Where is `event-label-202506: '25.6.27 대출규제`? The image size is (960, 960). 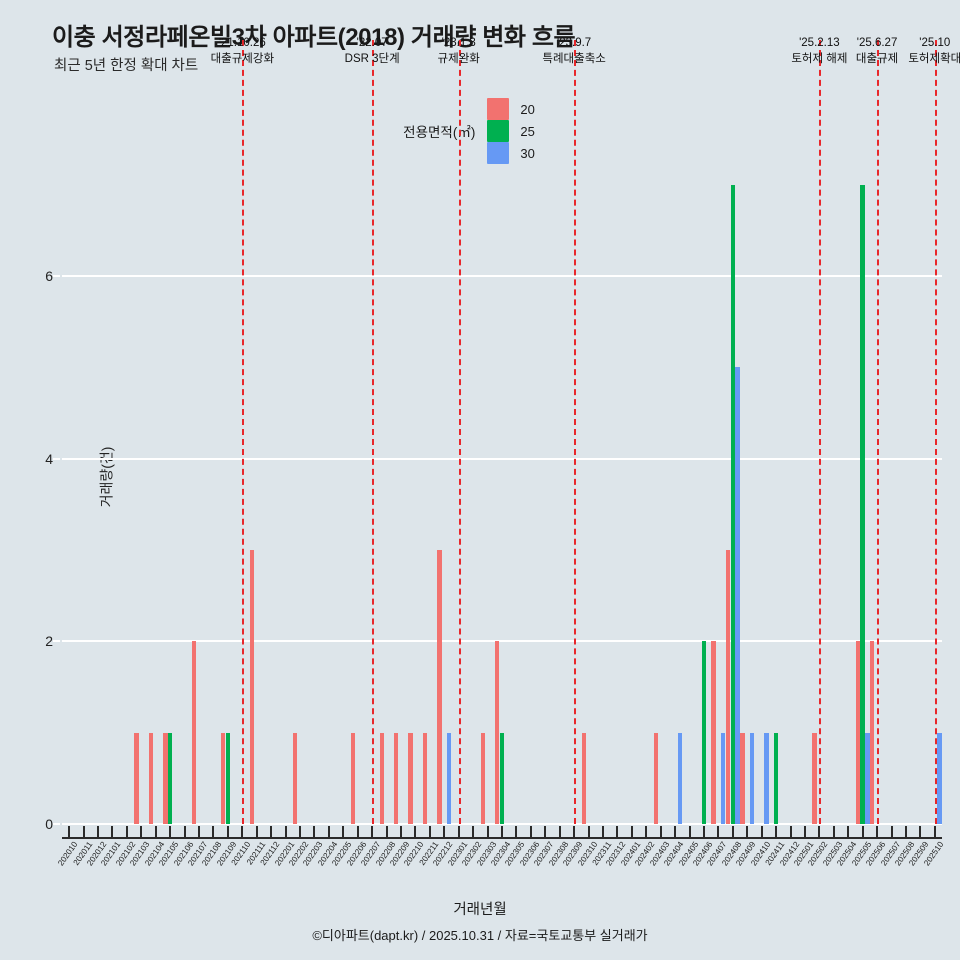 event-label-202506: '25.6.27 대출규제 is located at coordinates (877, 51).